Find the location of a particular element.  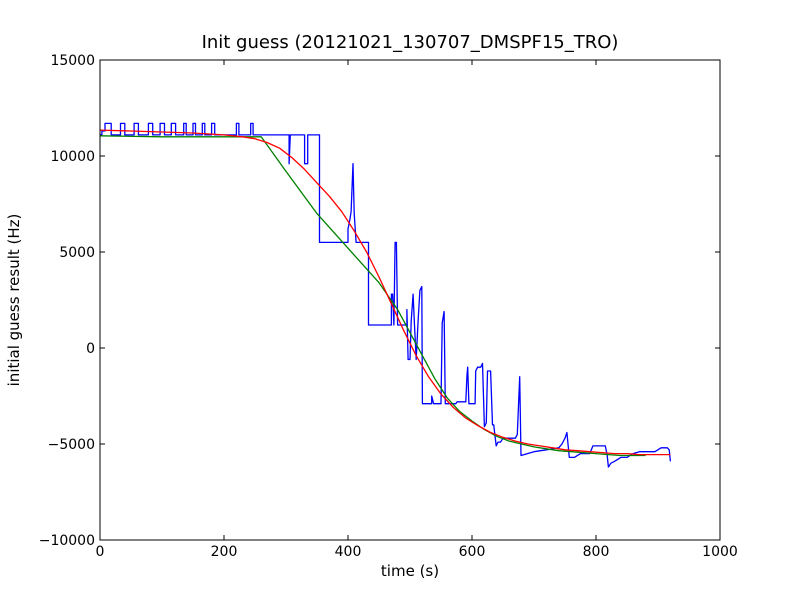

x-tick-label: 800 is located at coordinates (596, 552).